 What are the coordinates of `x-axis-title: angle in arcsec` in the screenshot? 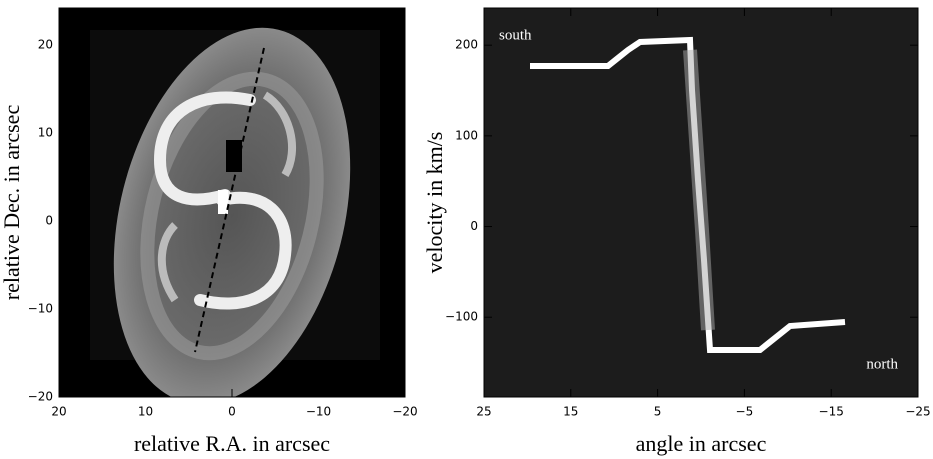 It's located at (701, 443).